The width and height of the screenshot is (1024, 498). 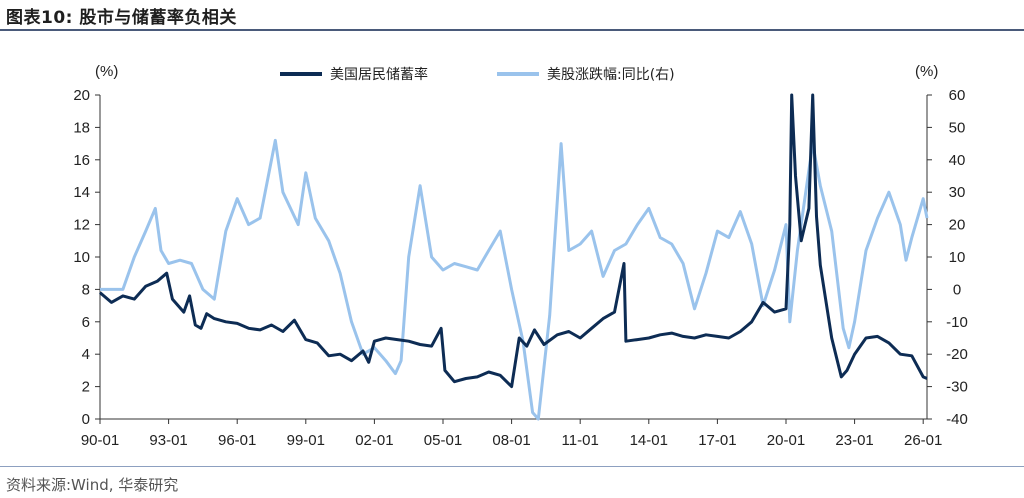 What do you see at coordinates (81, 192) in the screenshot?
I see `left-tick-label: 14` at bounding box center [81, 192].